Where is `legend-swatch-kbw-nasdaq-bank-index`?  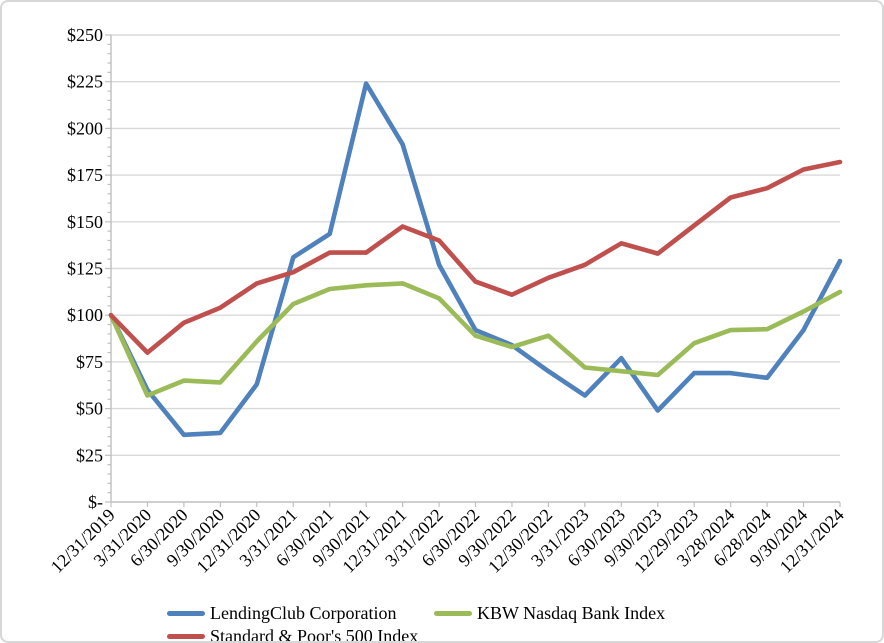 legend-swatch-kbw-nasdaq-bank-index is located at coordinates (453, 613).